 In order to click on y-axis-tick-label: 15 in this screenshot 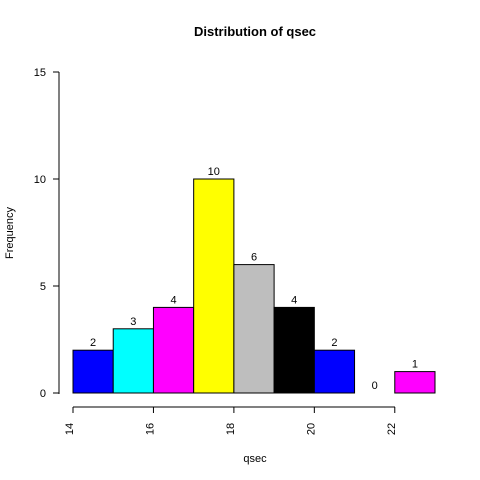, I will do `click(40, 73)`.